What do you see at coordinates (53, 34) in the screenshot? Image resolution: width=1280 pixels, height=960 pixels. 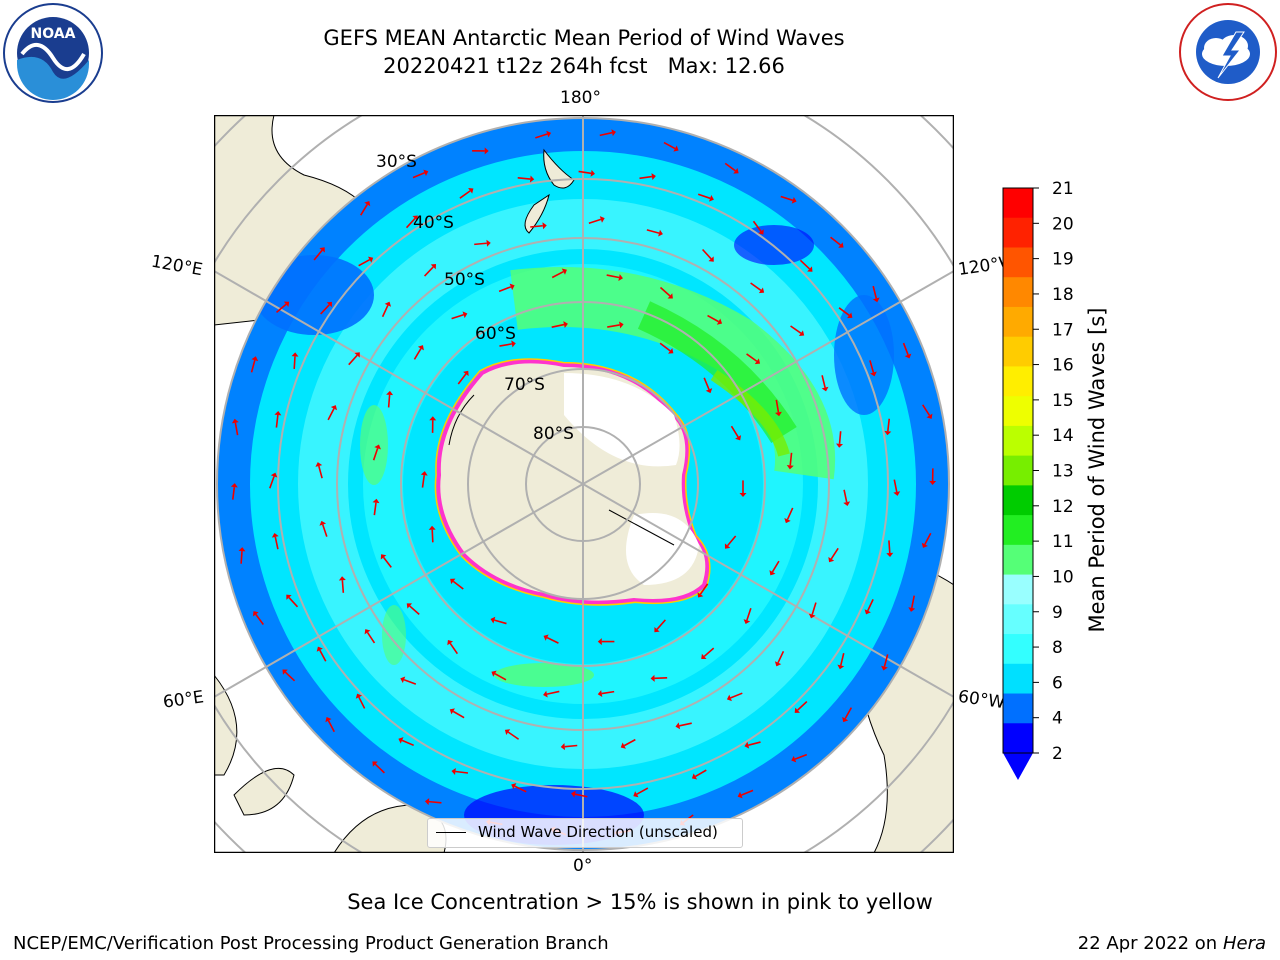 I see `noaa-logo-text: NOAA` at bounding box center [53, 34].